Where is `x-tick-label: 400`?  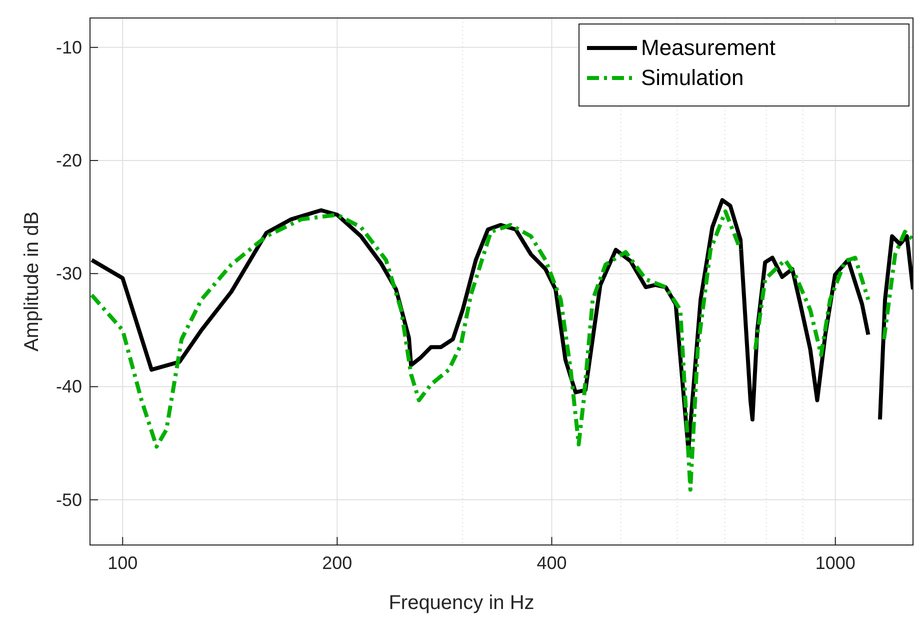
x-tick-label: 400 is located at coordinates (551, 563).